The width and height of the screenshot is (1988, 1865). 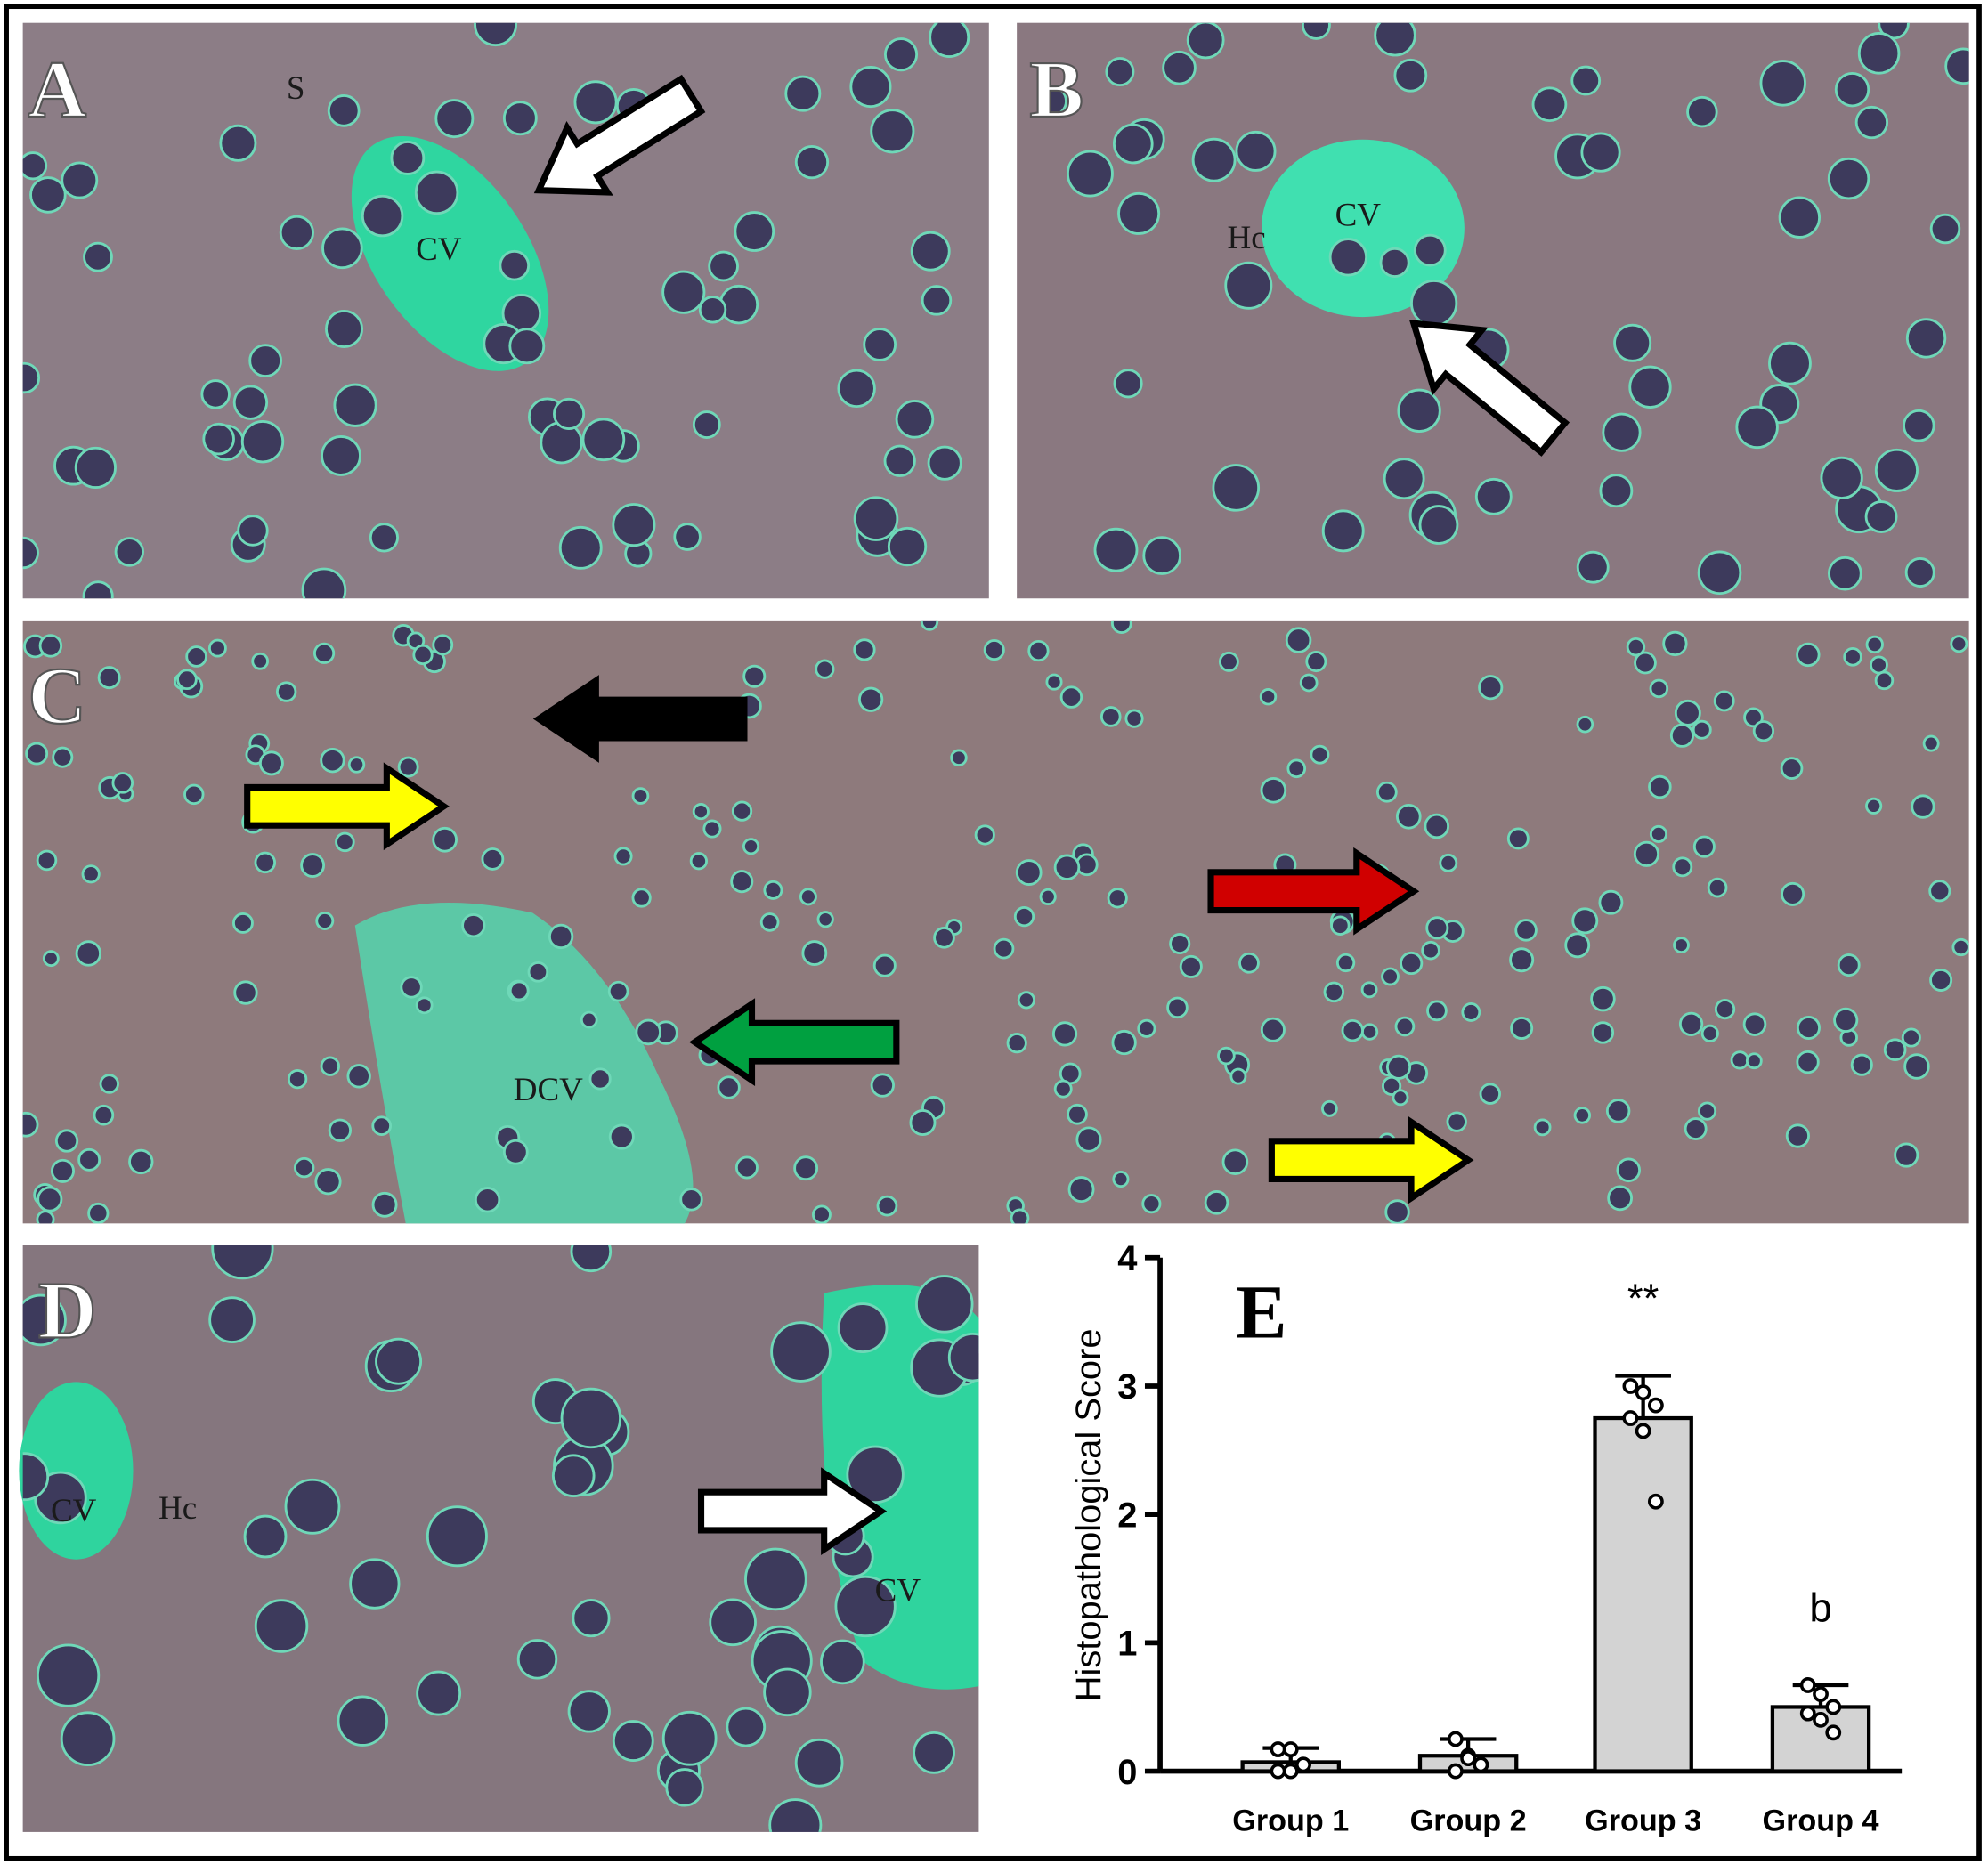 I want to click on annotation: b, so click(x=1820, y=1608).